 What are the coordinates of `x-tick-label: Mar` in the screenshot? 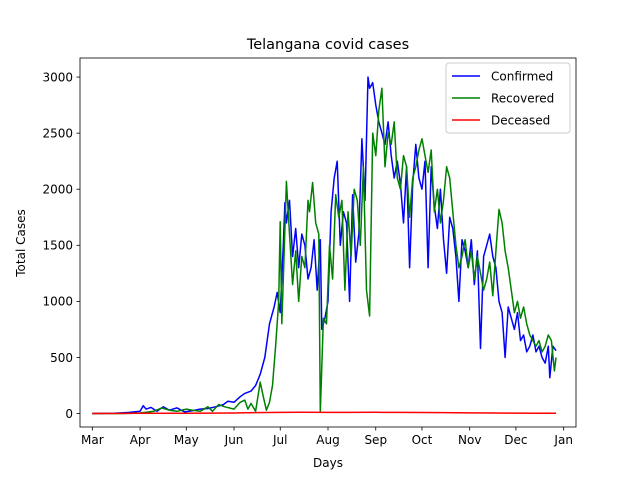 It's located at (92, 440).